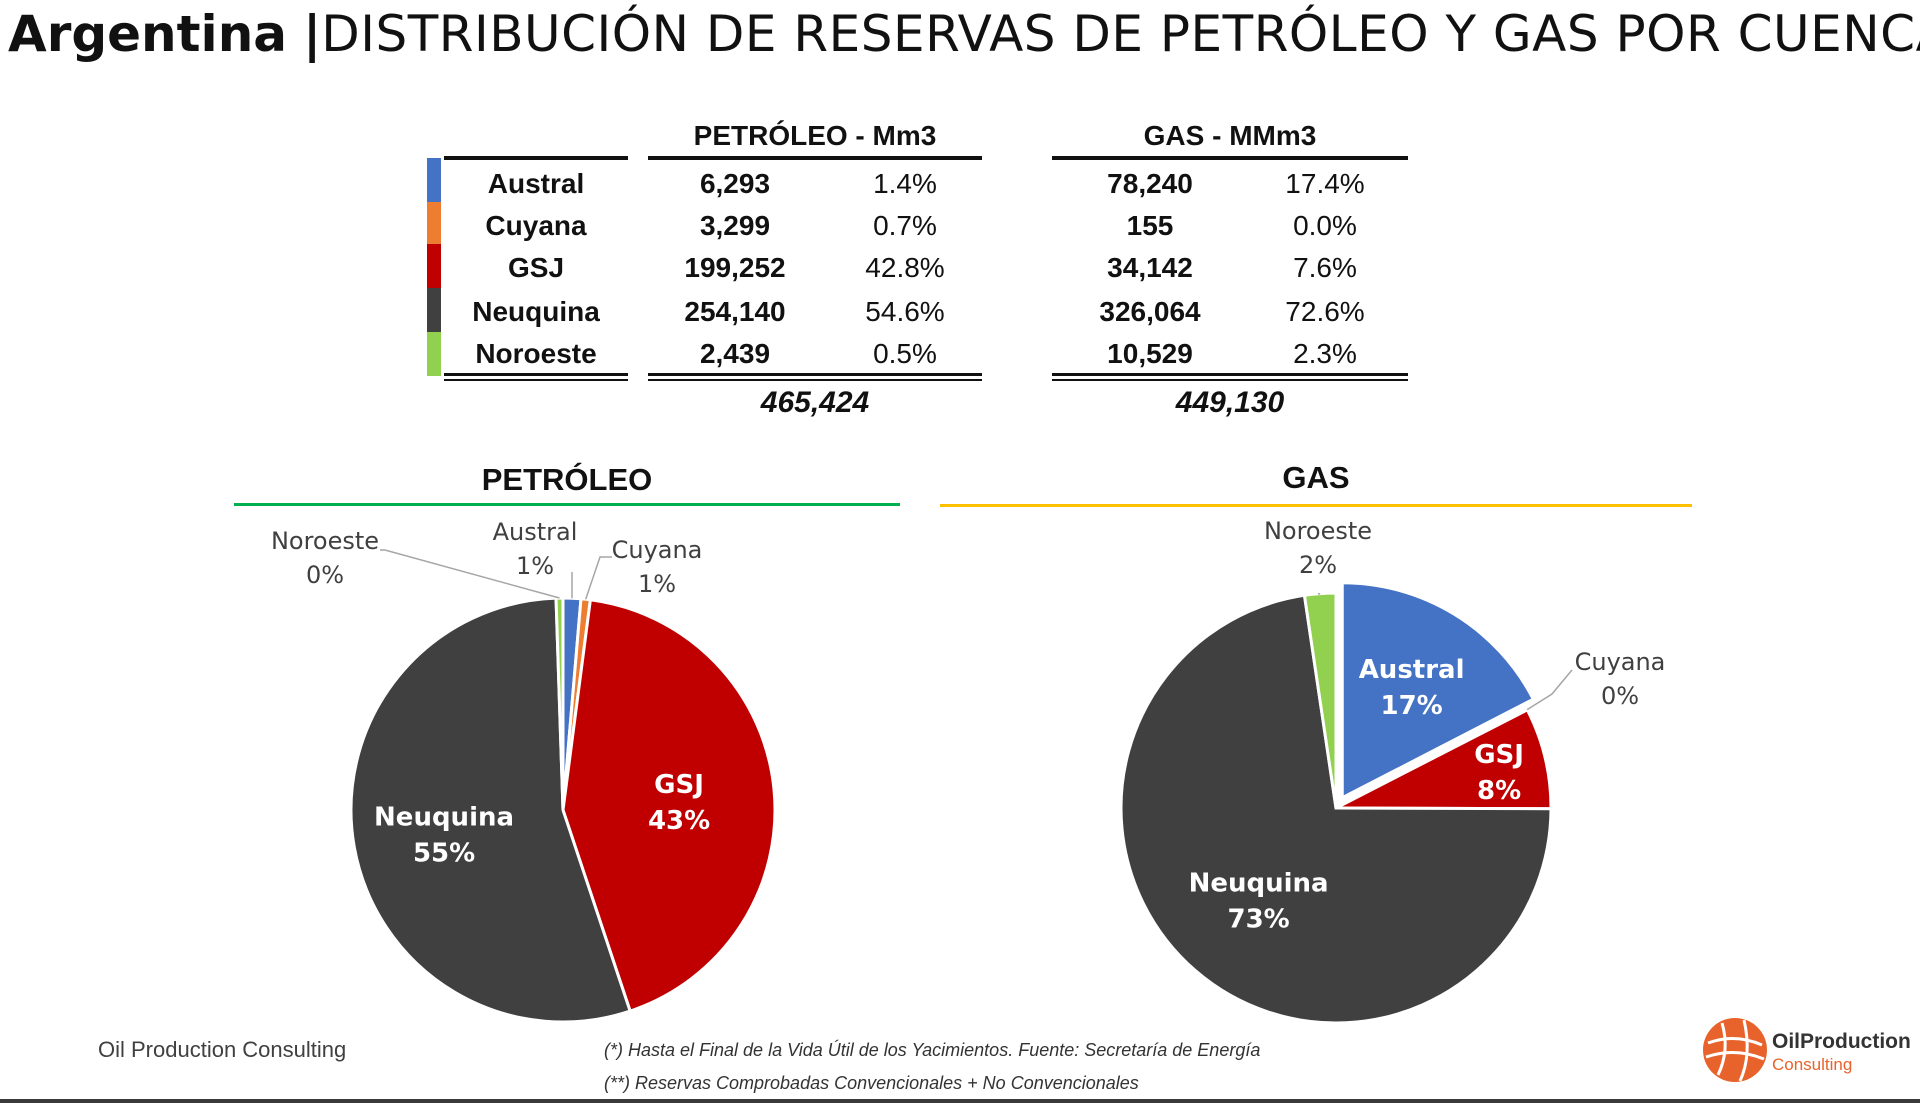 This screenshot has height=1103, width=1920. Describe the element at coordinates (325, 575) in the screenshot. I see `data-label-noroeste-value: 0%` at that location.